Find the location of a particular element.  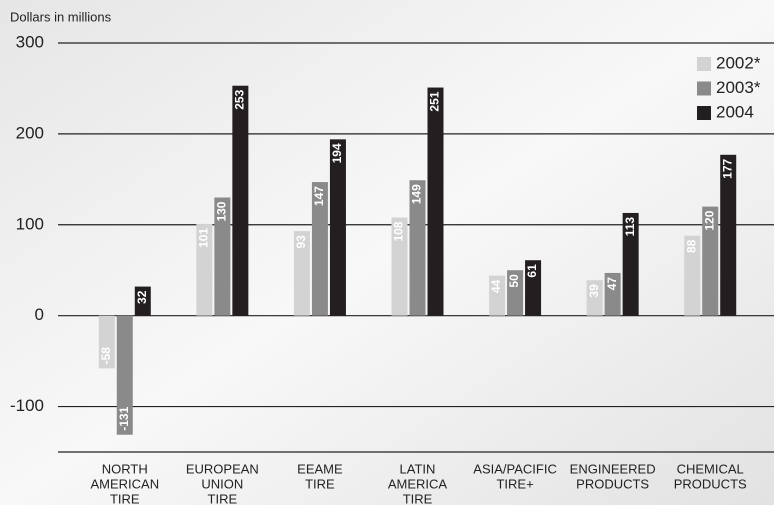

x-tick-label: AMERICAN is located at coordinates (124, 483).